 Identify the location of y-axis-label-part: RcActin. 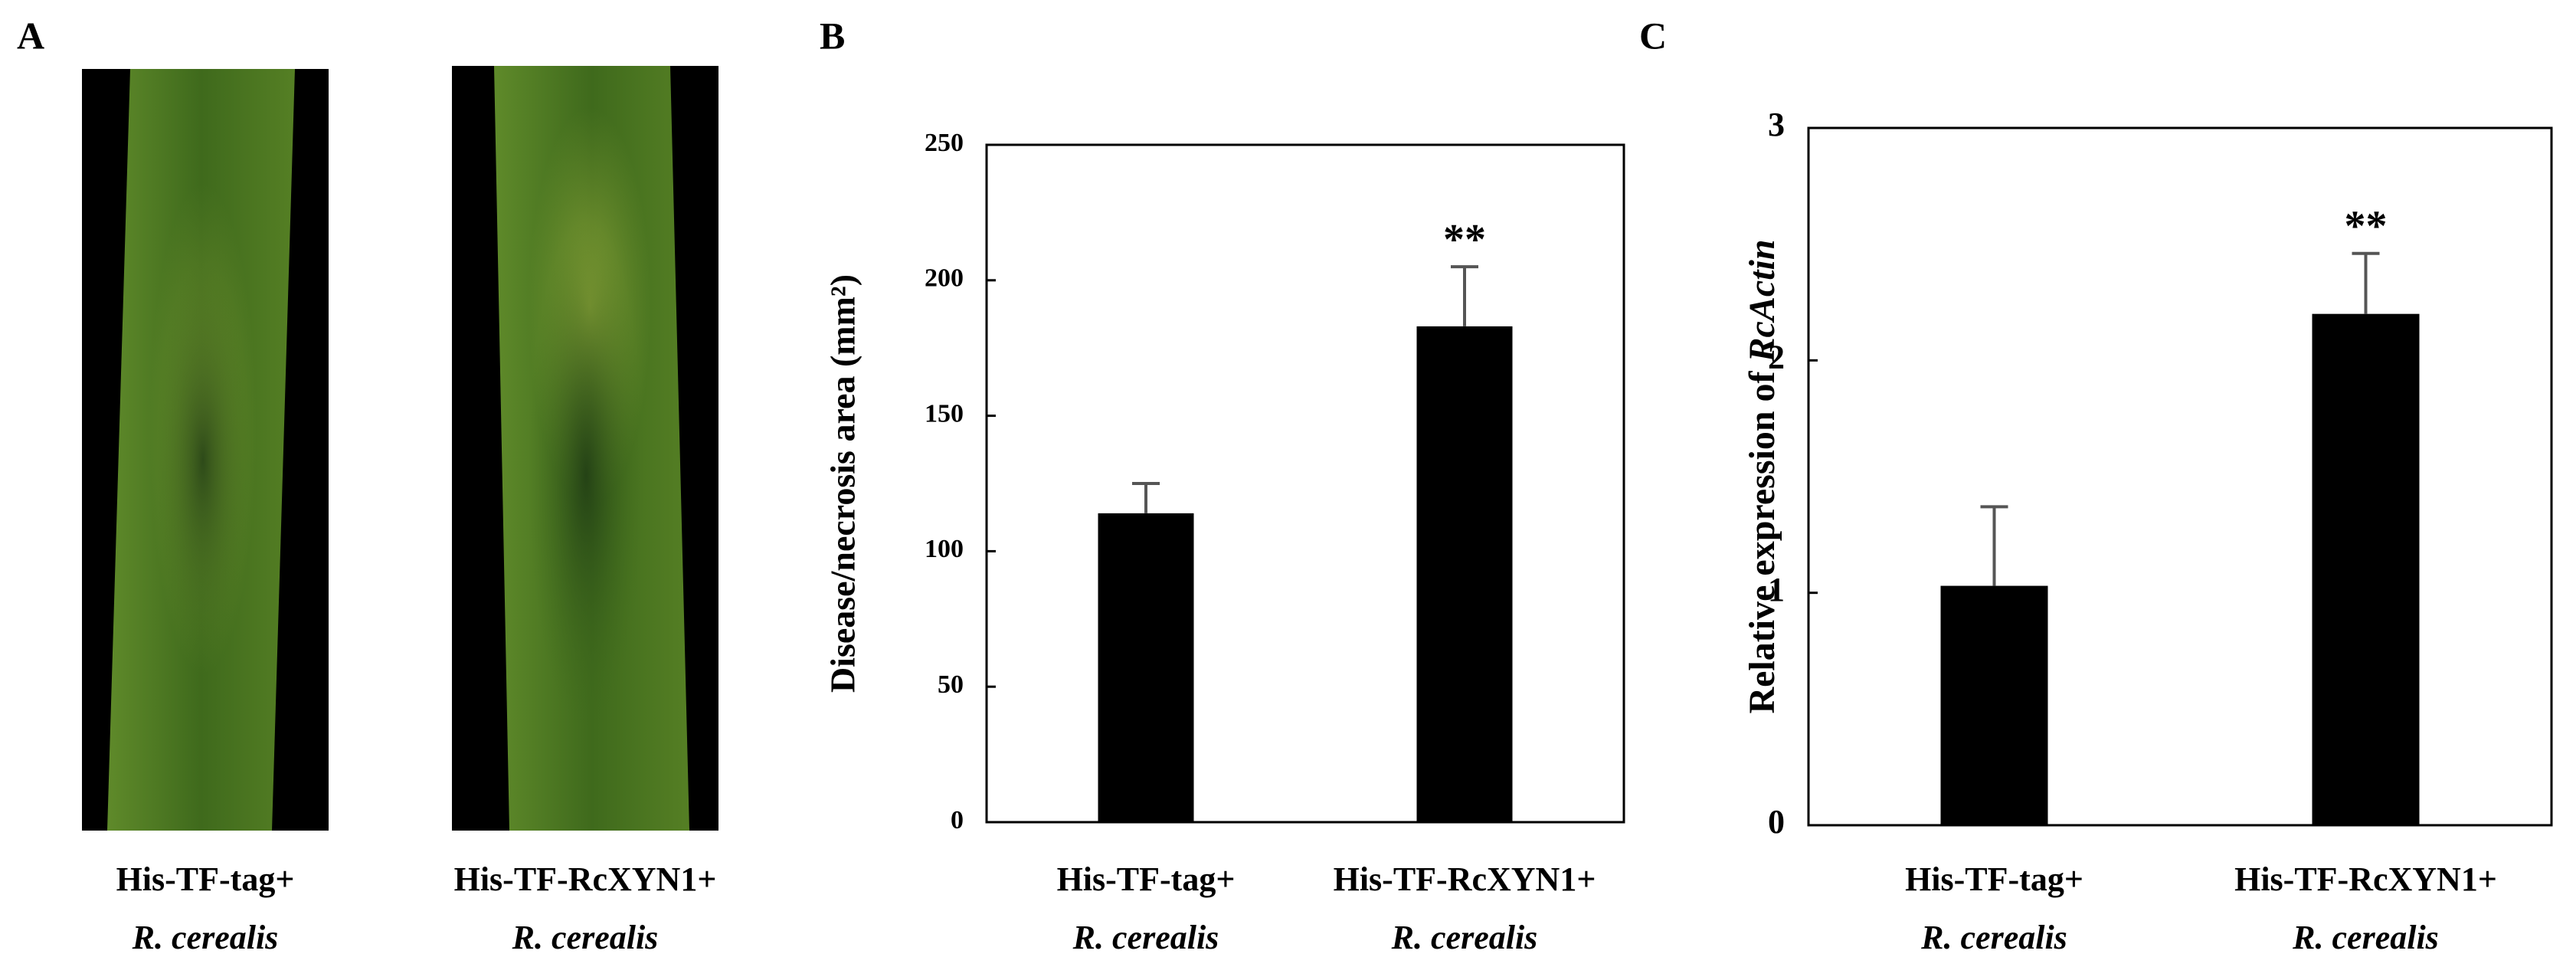
(1762, 300).